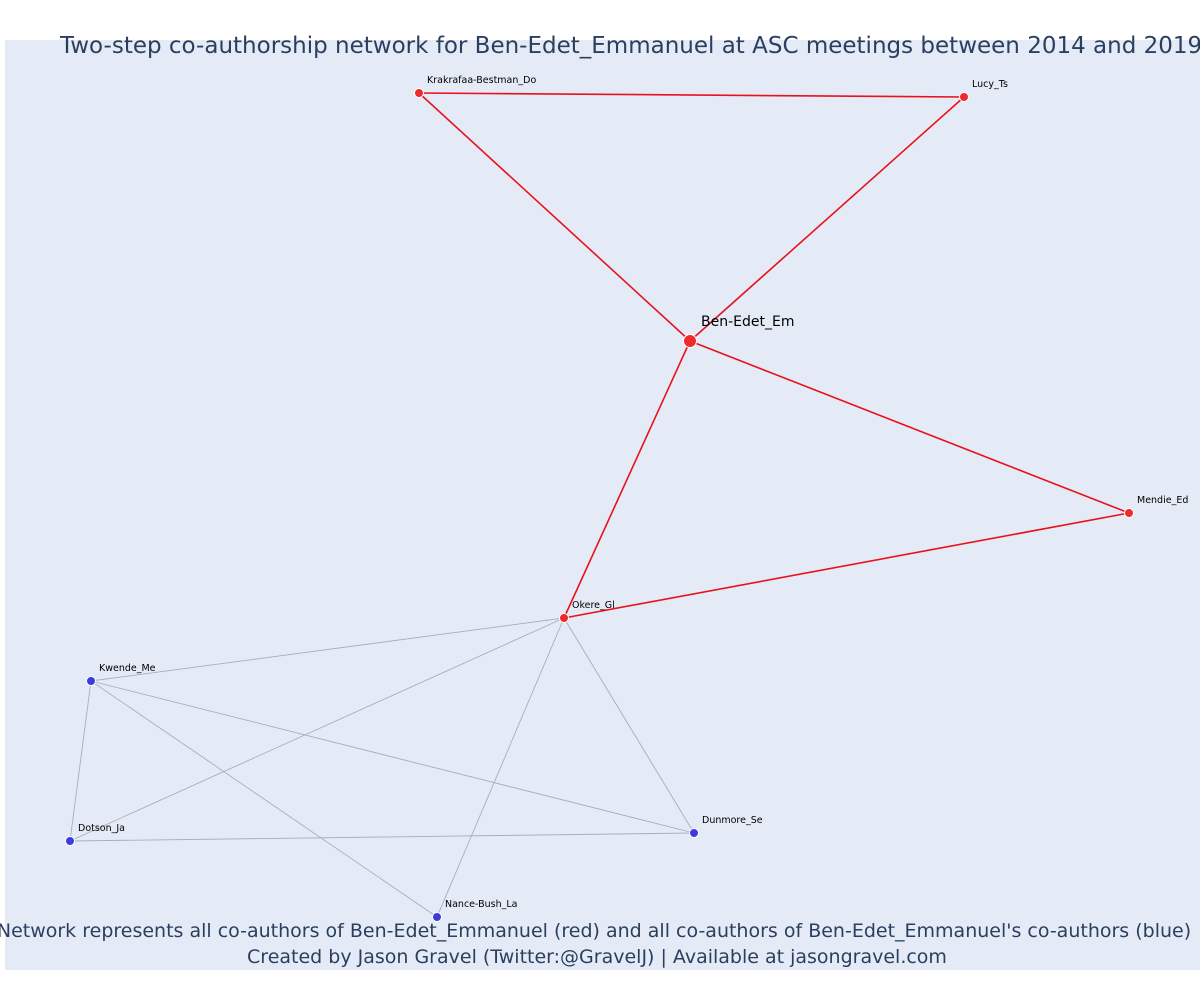 The height and width of the screenshot is (1000, 1200). Describe the element at coordinates (70, 841) in the screenshot. I see `node-dotson` at that location.